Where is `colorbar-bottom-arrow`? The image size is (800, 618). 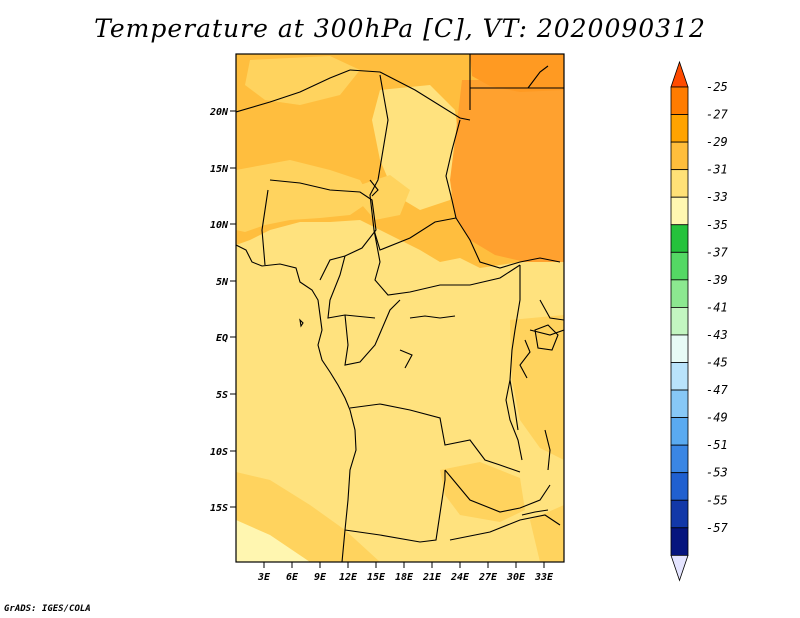
colorbar-bottom-arrow is located at coordinates (679, 568).